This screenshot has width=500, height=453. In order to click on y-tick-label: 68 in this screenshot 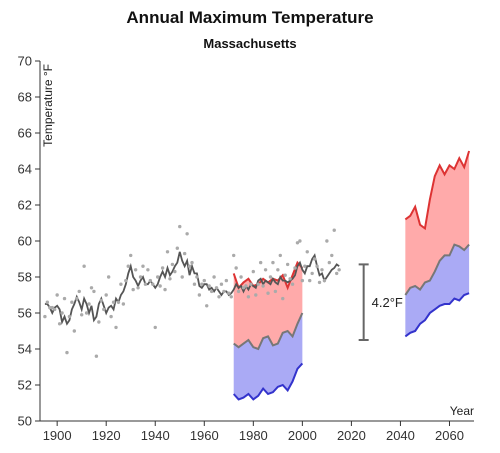, I will do `click(25, 97)`.